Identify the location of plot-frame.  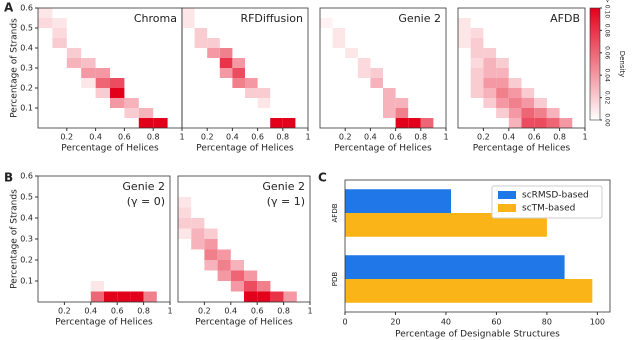
(245, 68).